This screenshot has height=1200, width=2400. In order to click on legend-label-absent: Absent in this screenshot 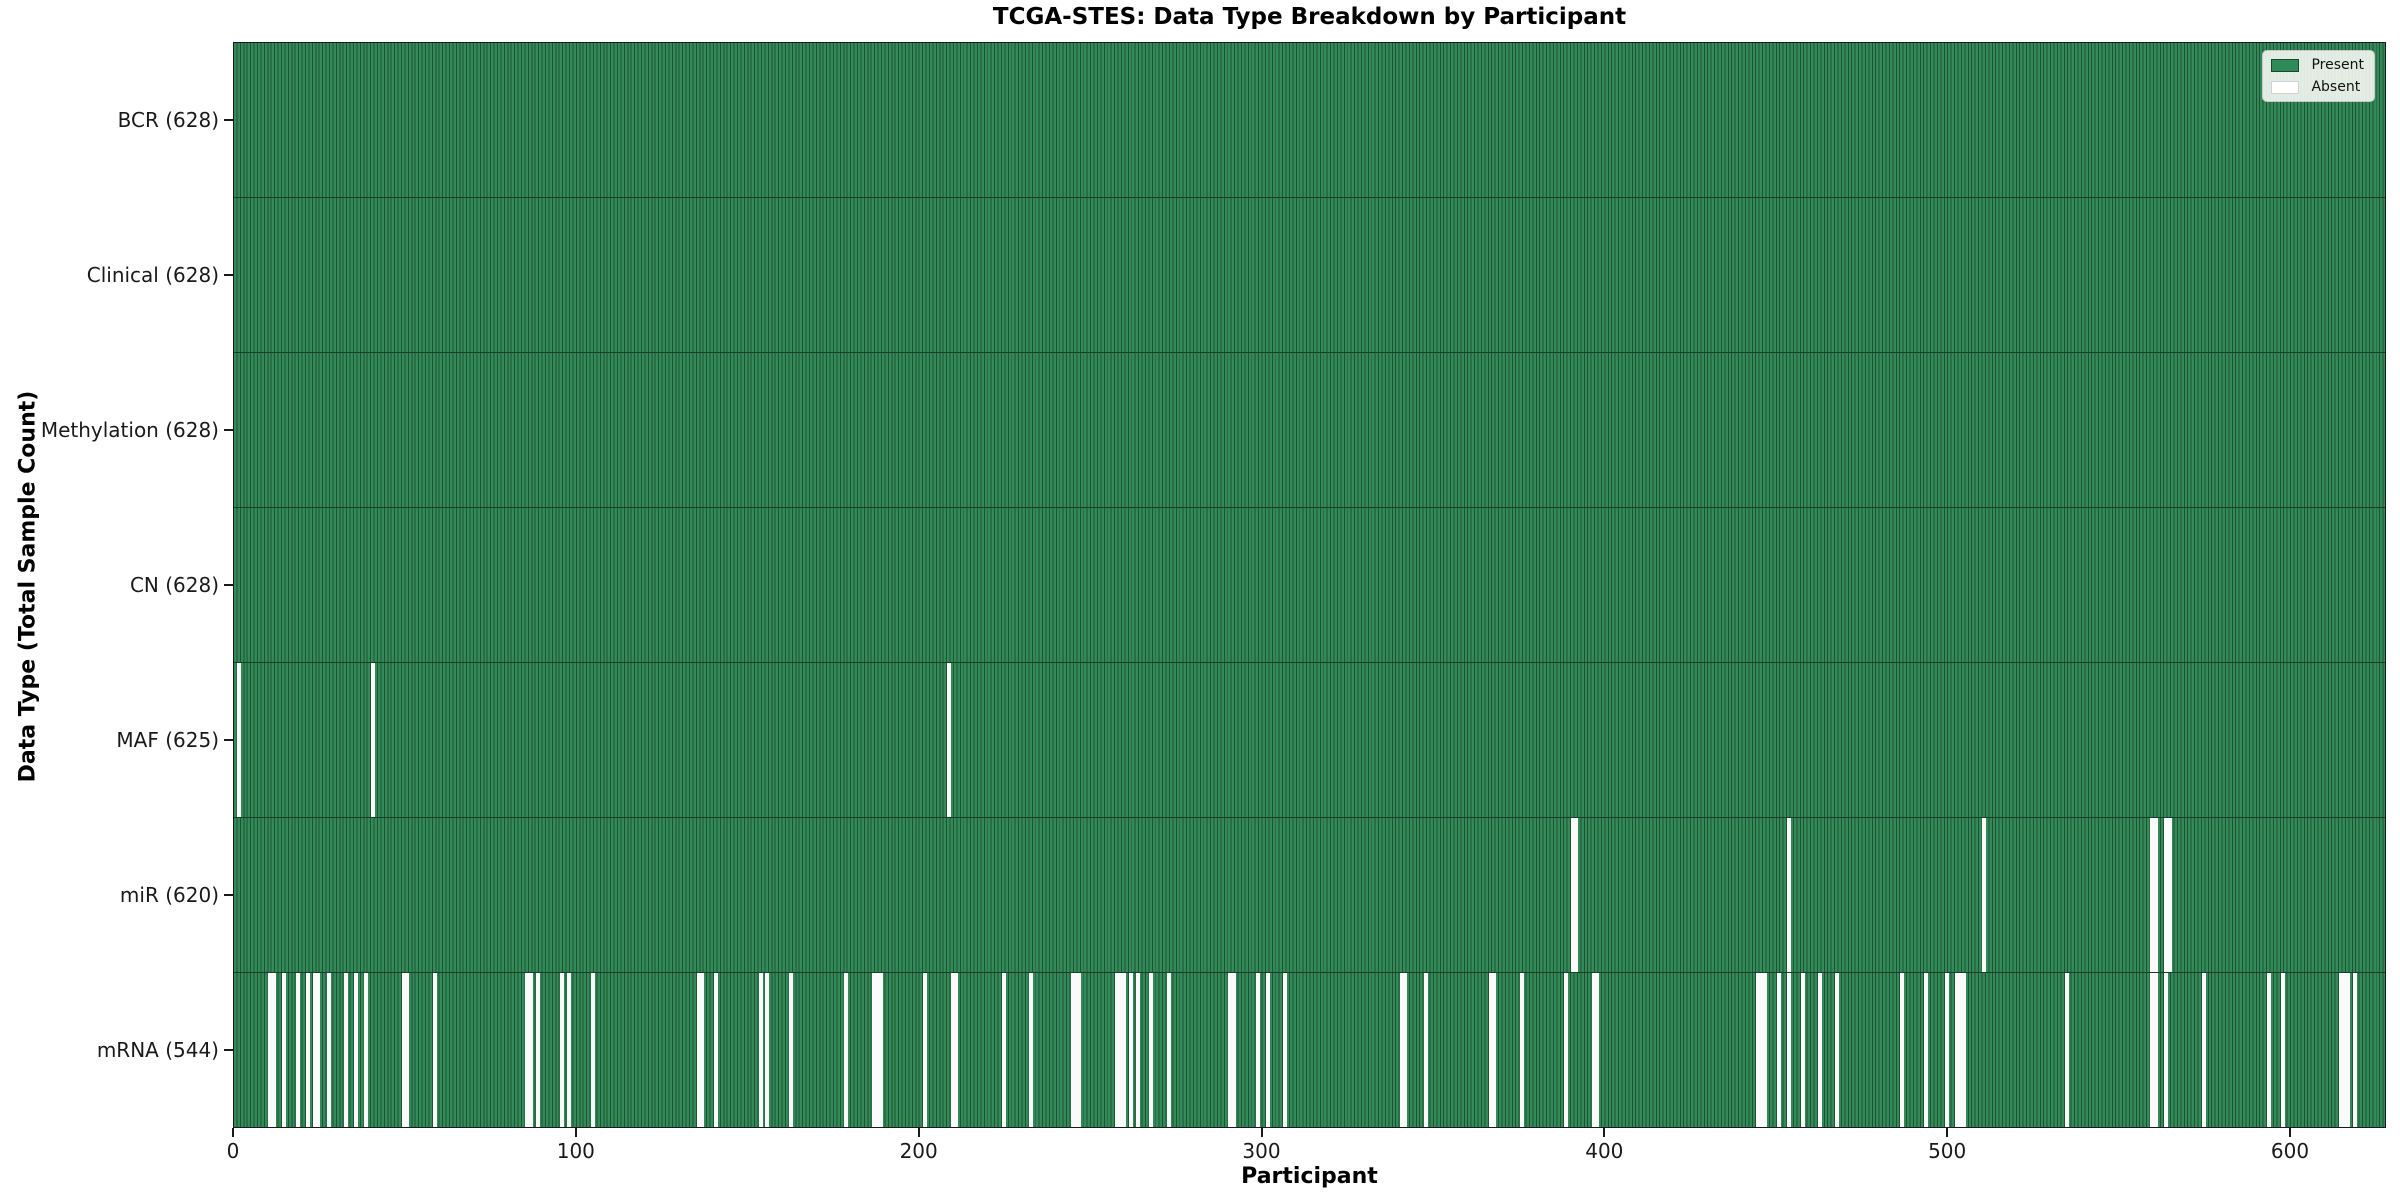, I will do `click(2336, 87)`.